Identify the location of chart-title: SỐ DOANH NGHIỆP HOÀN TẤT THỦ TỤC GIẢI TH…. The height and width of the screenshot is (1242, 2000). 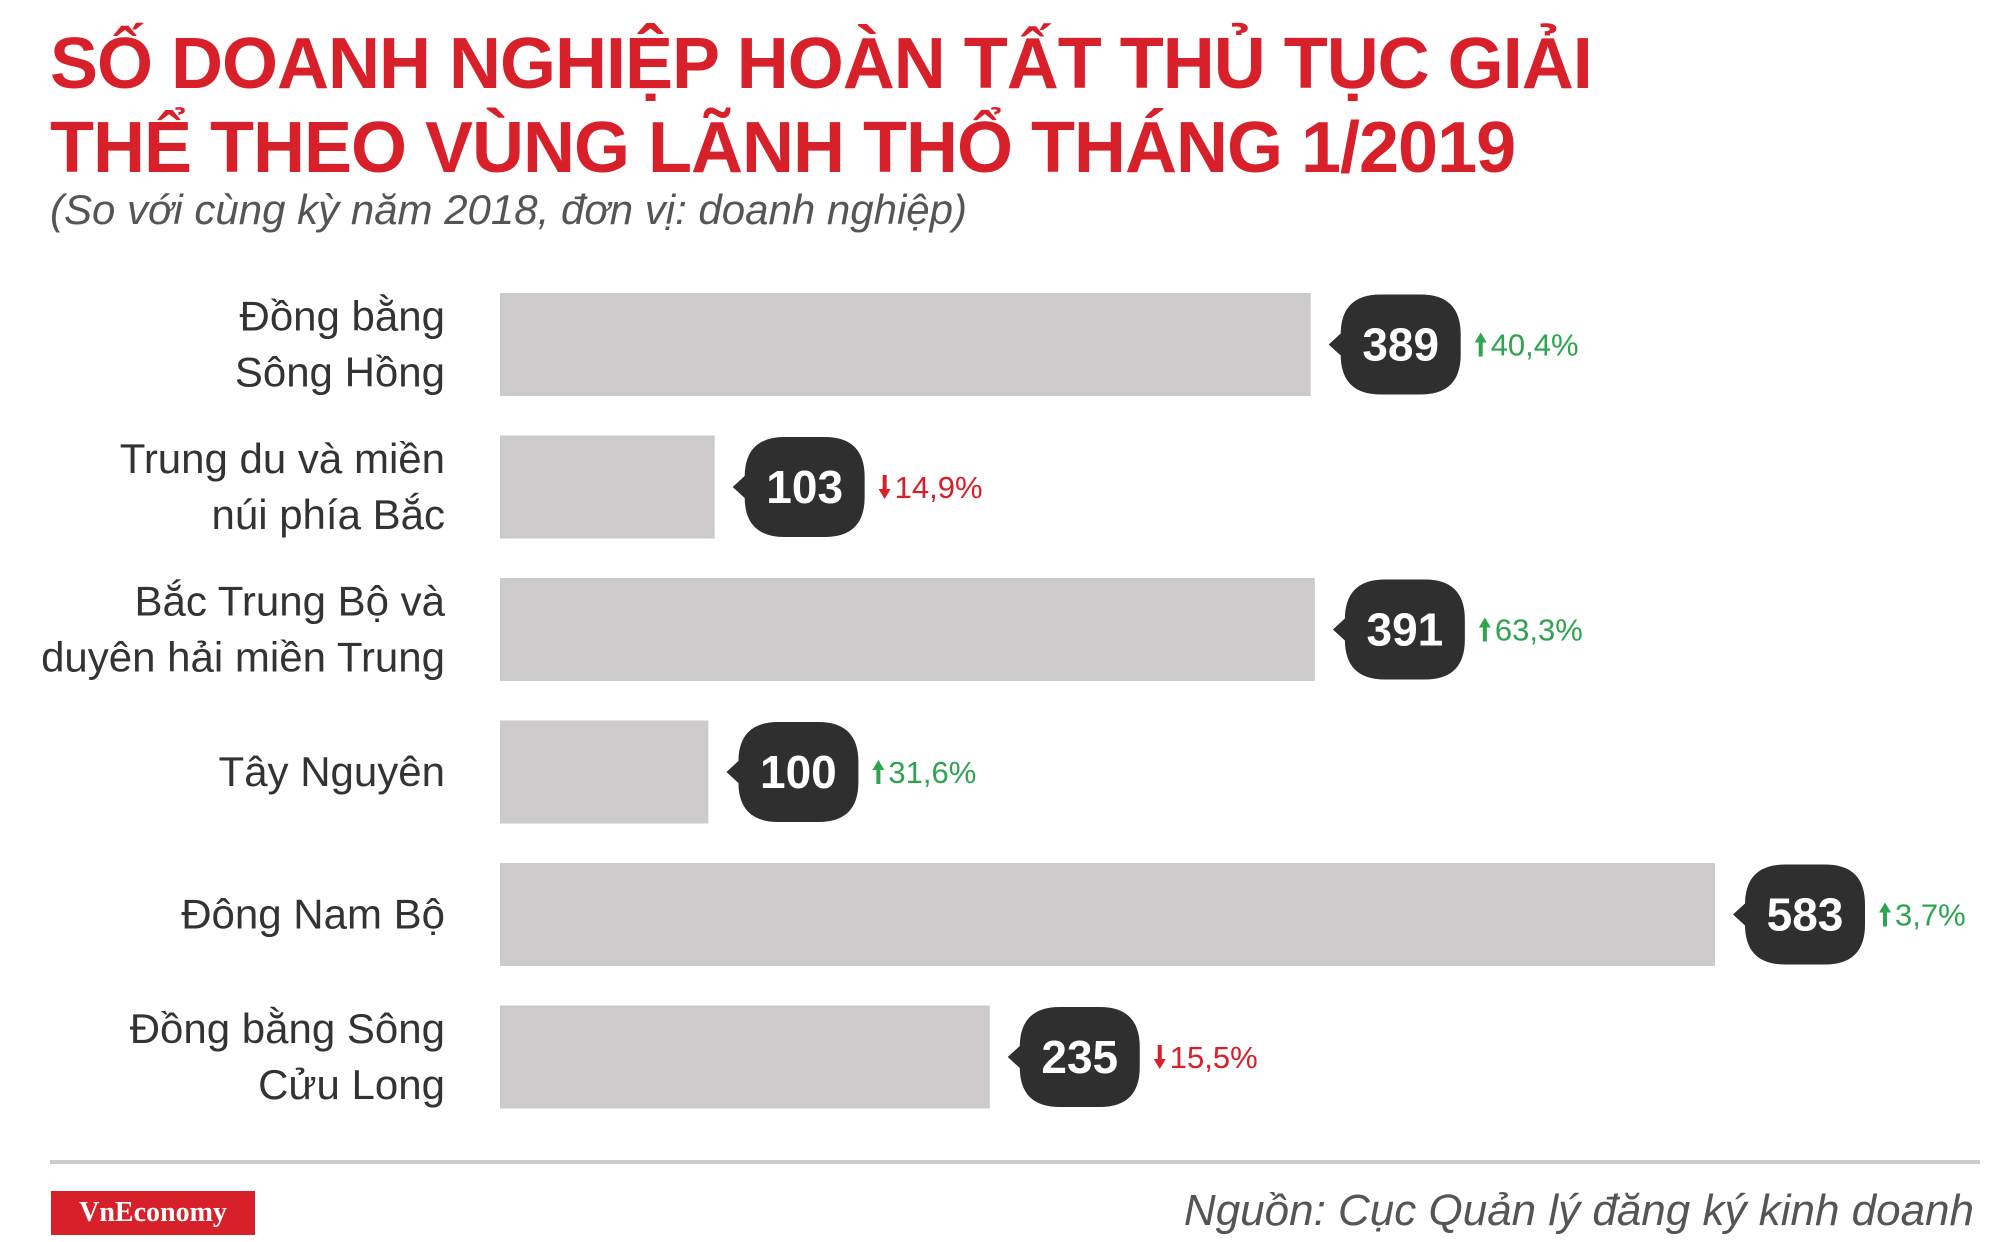
(821, 106).